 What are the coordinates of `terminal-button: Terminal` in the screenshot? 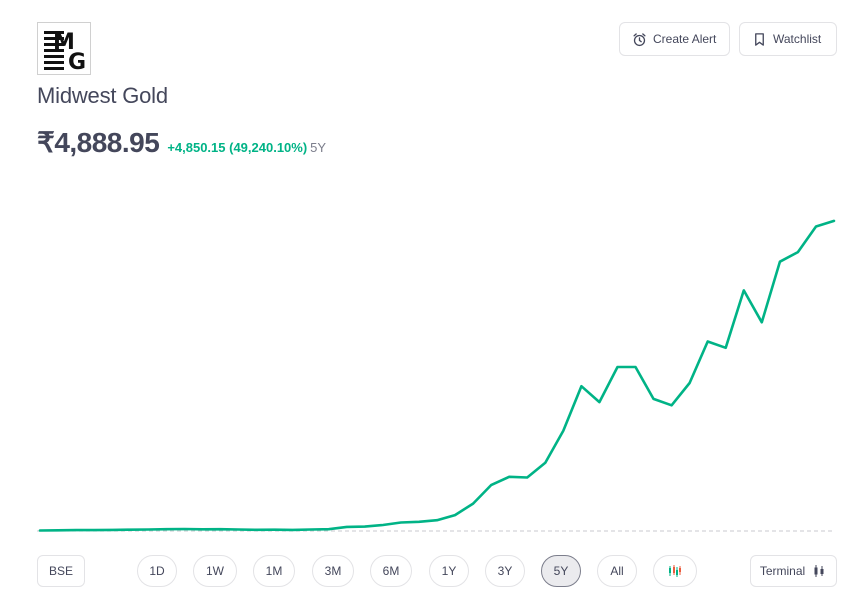 It's located at (793, 571).